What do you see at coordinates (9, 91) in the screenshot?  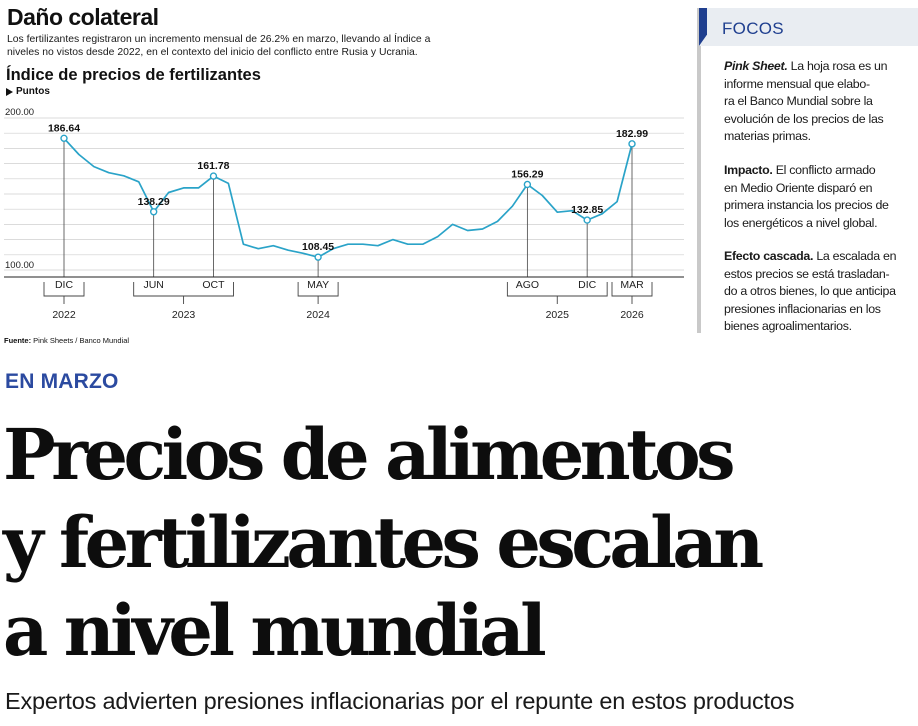 I see `unit-marker-icon` at bounding box center [9, 91].